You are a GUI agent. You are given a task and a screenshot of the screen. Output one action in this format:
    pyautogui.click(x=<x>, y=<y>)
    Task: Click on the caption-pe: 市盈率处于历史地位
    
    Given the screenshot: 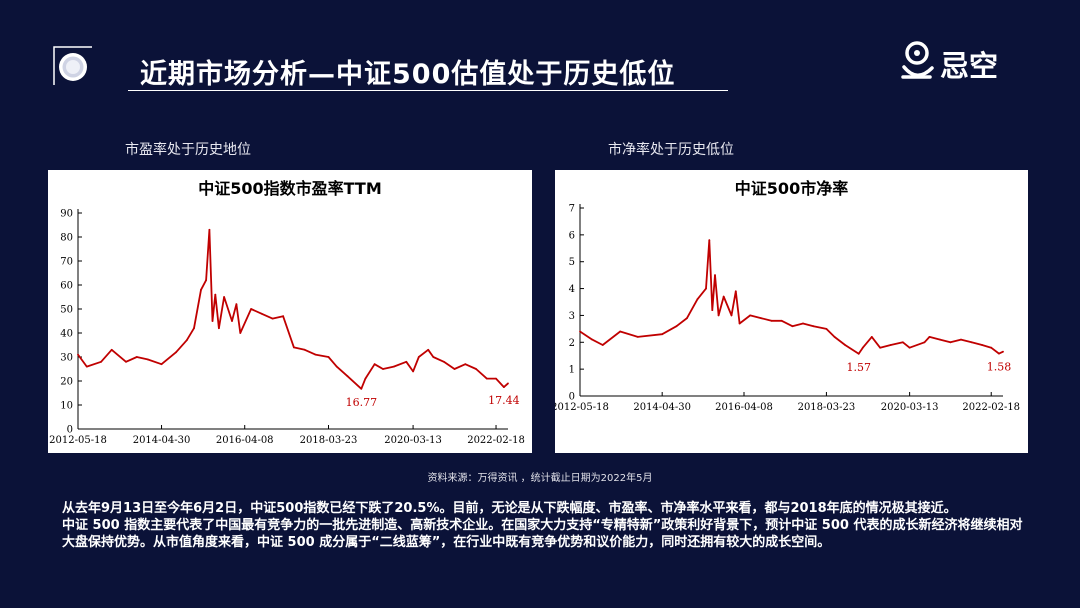 What is the action you would take?
    pyautogui.click(x=188, y=150)
    